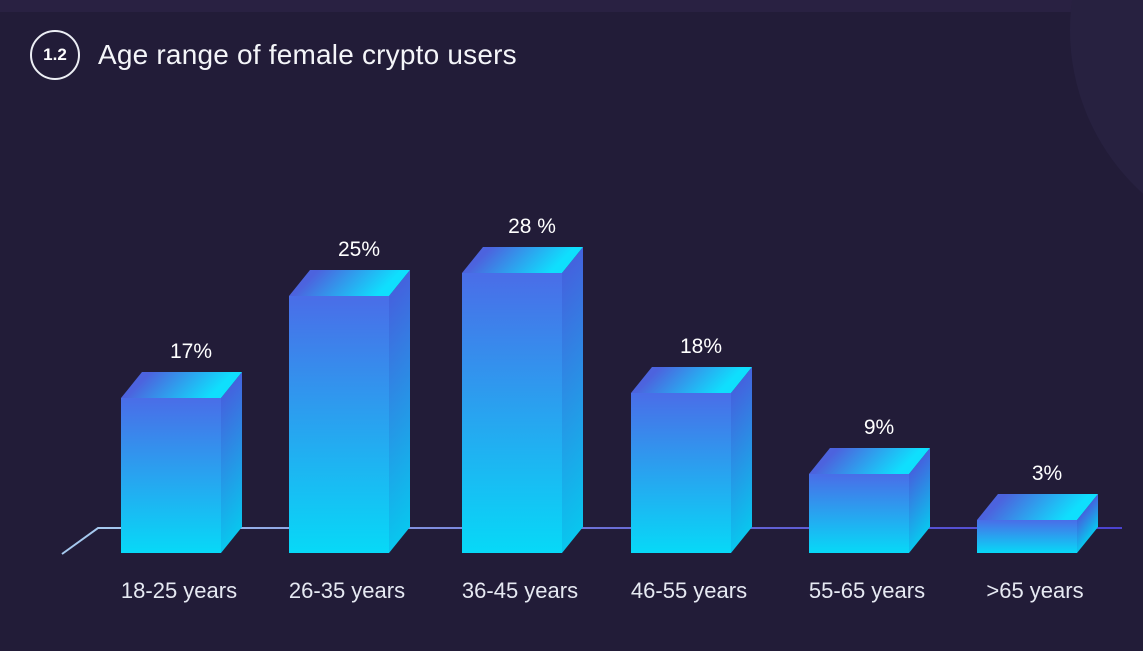 This screenshot has width=1143, height=651. I want to click on top-divider-strip, so click(571, 6).